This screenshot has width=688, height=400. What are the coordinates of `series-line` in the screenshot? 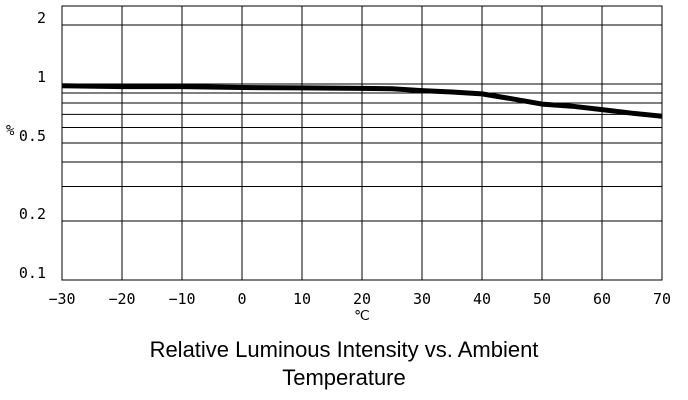 It's located at (362, 101).